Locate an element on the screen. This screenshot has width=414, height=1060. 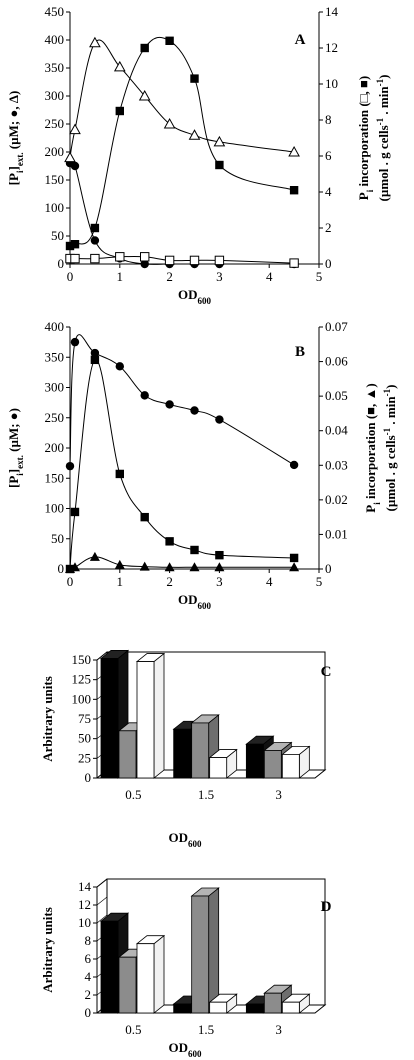
y-right-title-part: incorporation (■, ▲) is located at coordinates (370, 442).